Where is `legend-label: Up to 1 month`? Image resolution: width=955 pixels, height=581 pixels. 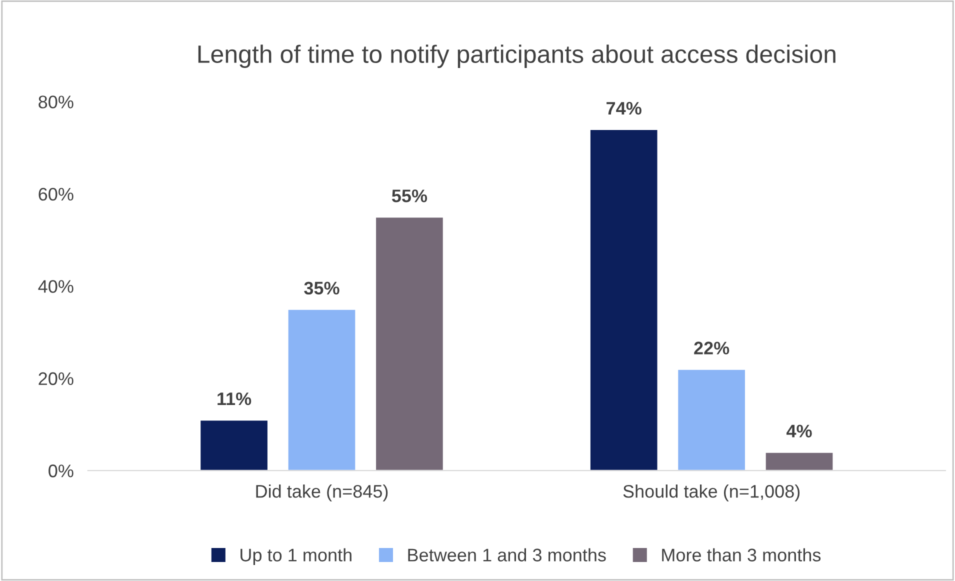 legend-label: Up to 1 month is located at coordinates (296, 557).